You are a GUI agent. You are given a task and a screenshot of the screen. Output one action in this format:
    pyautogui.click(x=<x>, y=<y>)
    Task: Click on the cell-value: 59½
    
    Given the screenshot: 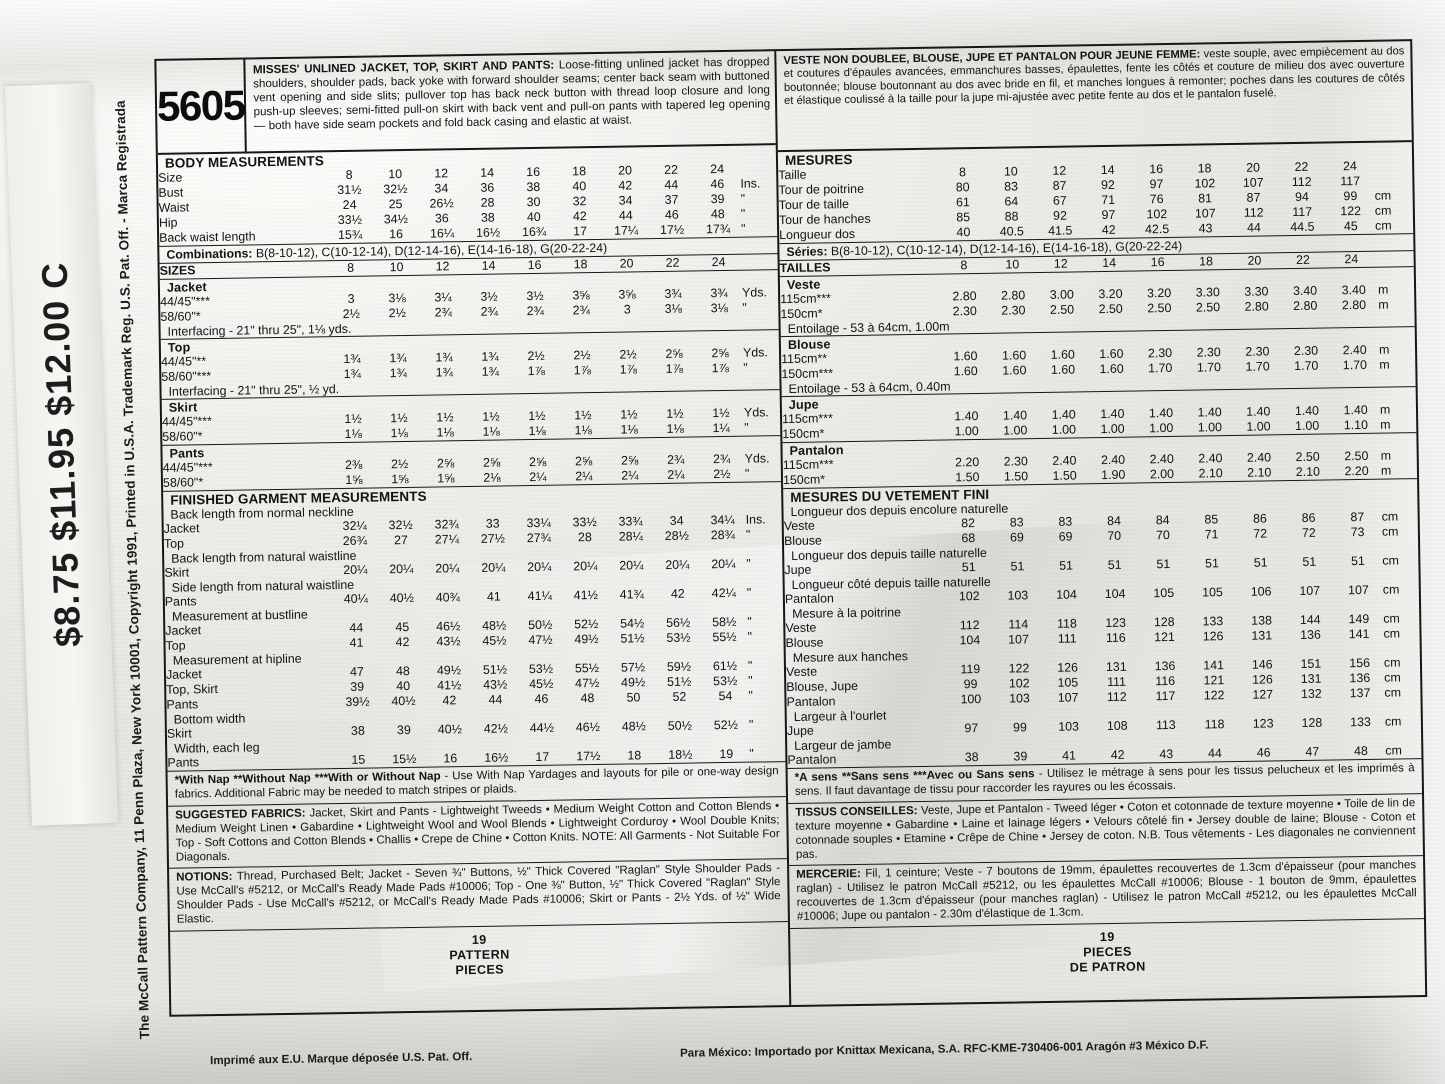 What is the action you would take?
    pyautogui.click(x=679, y=666)
    